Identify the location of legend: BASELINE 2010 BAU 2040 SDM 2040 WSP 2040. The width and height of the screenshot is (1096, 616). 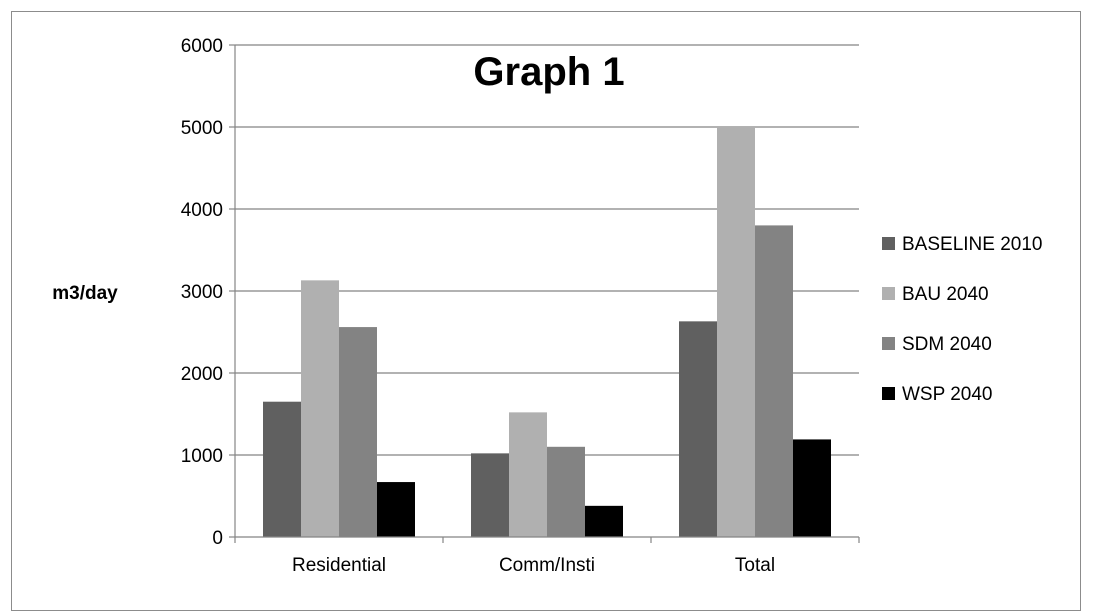
(962, 319).